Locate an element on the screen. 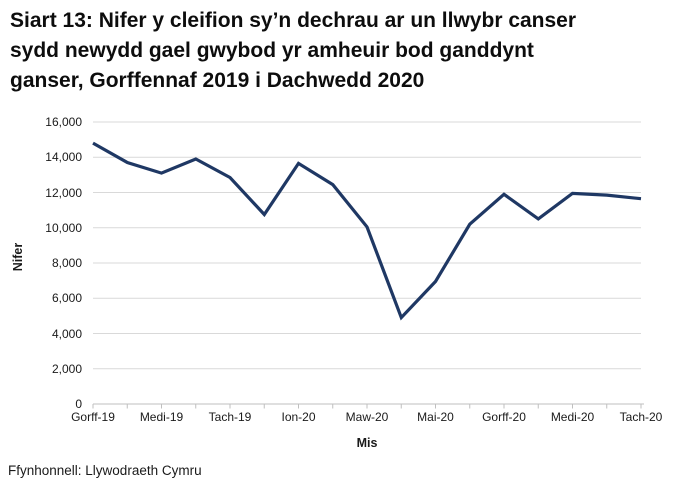 Image resolution: width=680 pixels, height=498 pixels. x-axis-tick-label: Gorff-19 is located at coordinates (93, 417).